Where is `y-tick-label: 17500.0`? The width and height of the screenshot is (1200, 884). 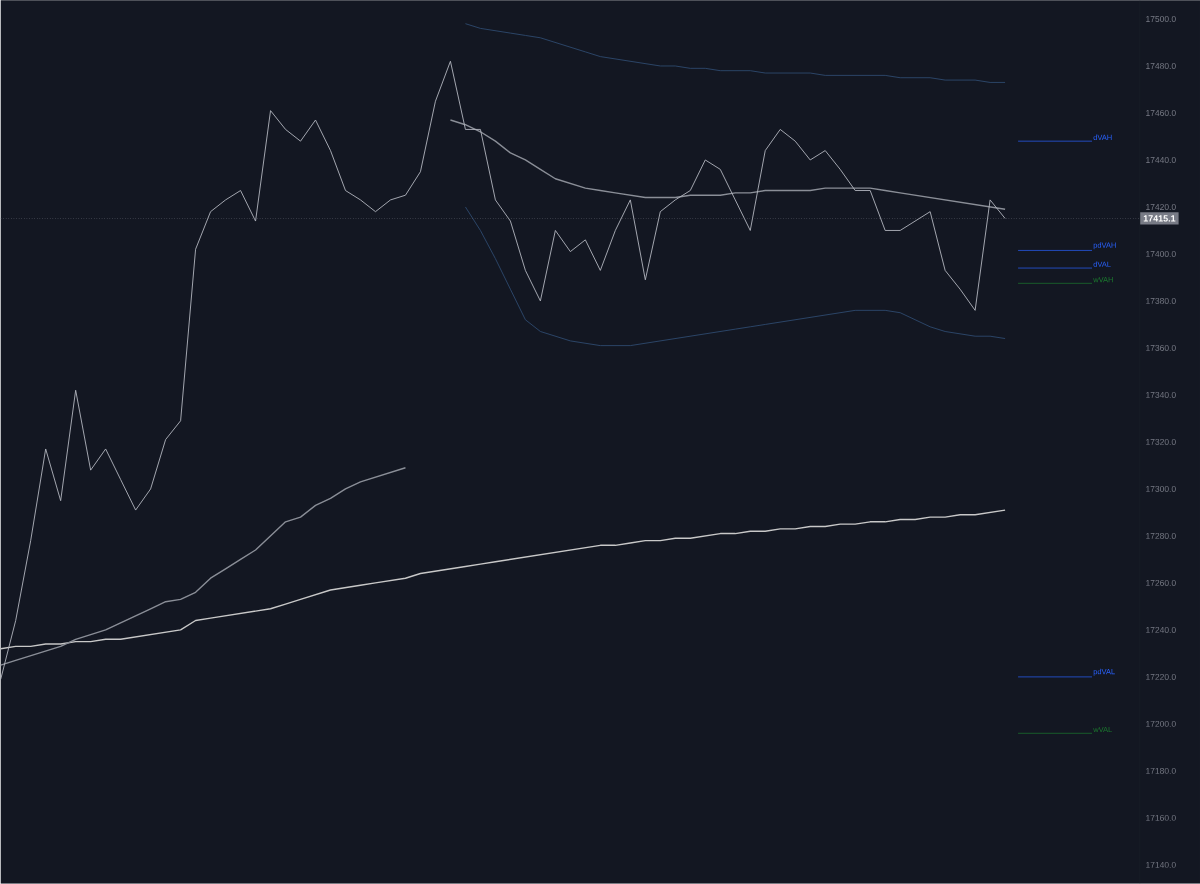 y-tick-label: 17500.0 is located at coordinates (1161, 19).